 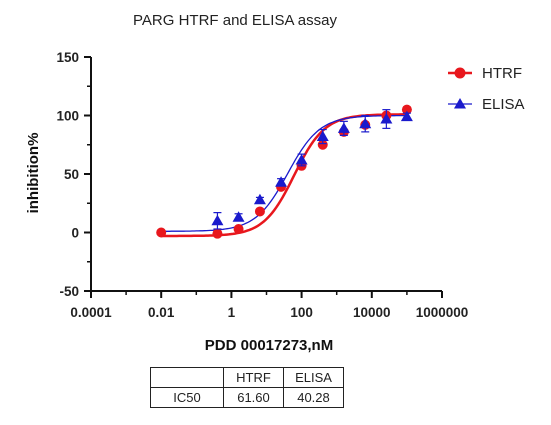 I want to click on table-header-row: HTRF ELISA, so click(x=247, y=377).